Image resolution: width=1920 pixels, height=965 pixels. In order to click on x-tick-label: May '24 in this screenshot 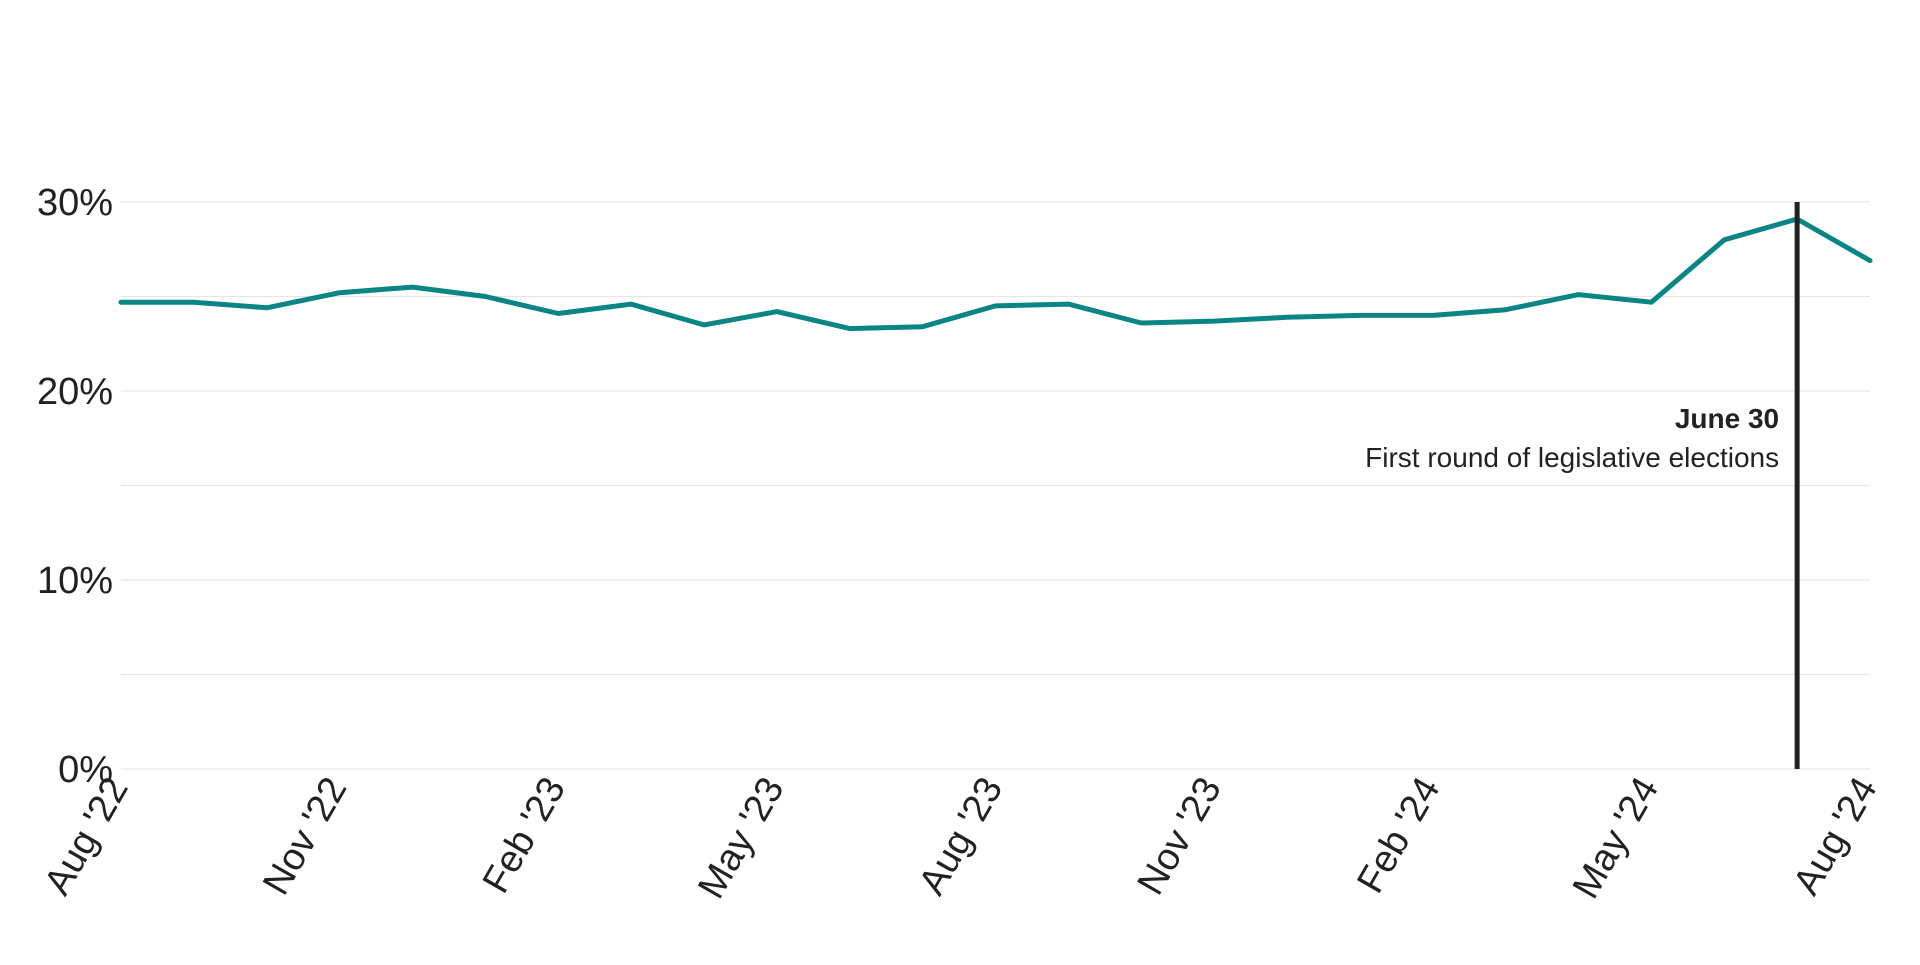, I will do `click(1616, 838)`.